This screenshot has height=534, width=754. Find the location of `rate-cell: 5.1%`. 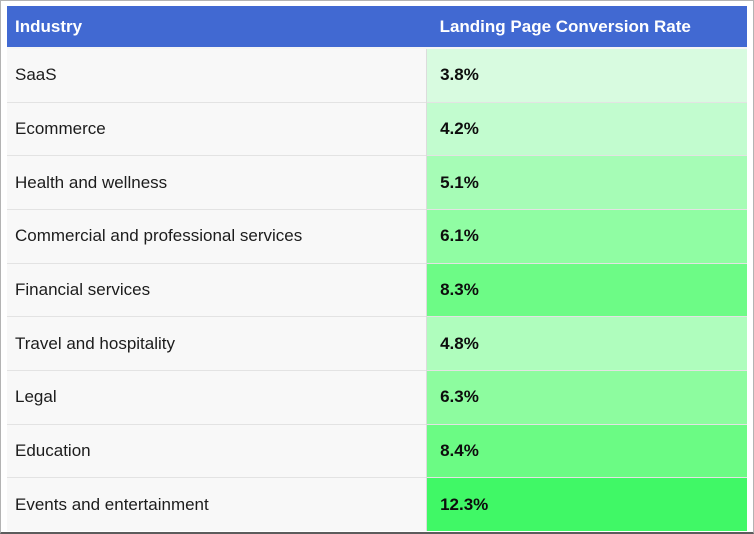

rate-cell: 5.1% is located at coordinates (586, 182).